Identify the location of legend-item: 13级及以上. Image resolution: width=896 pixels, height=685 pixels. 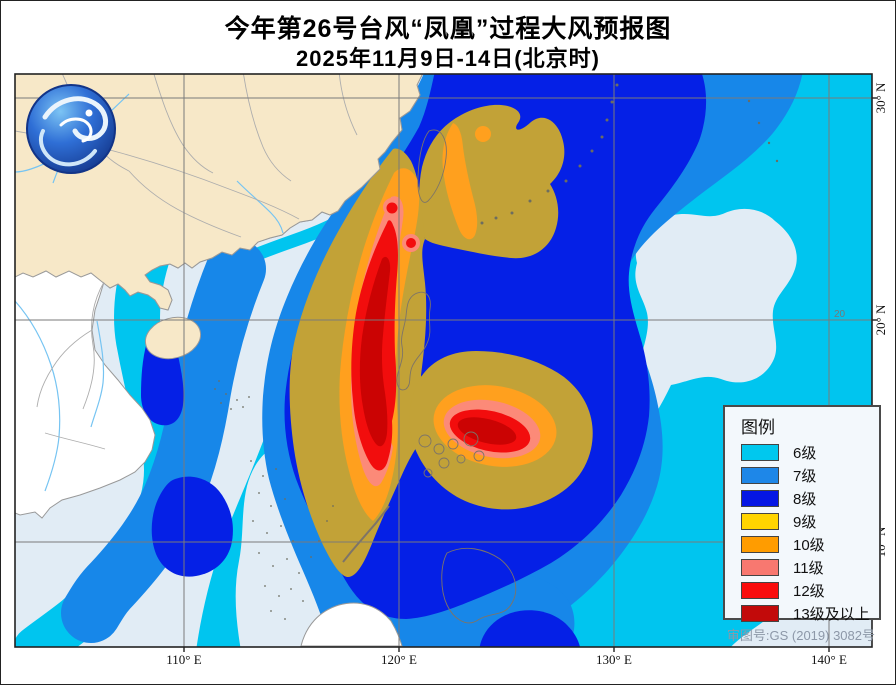
(810, 613).